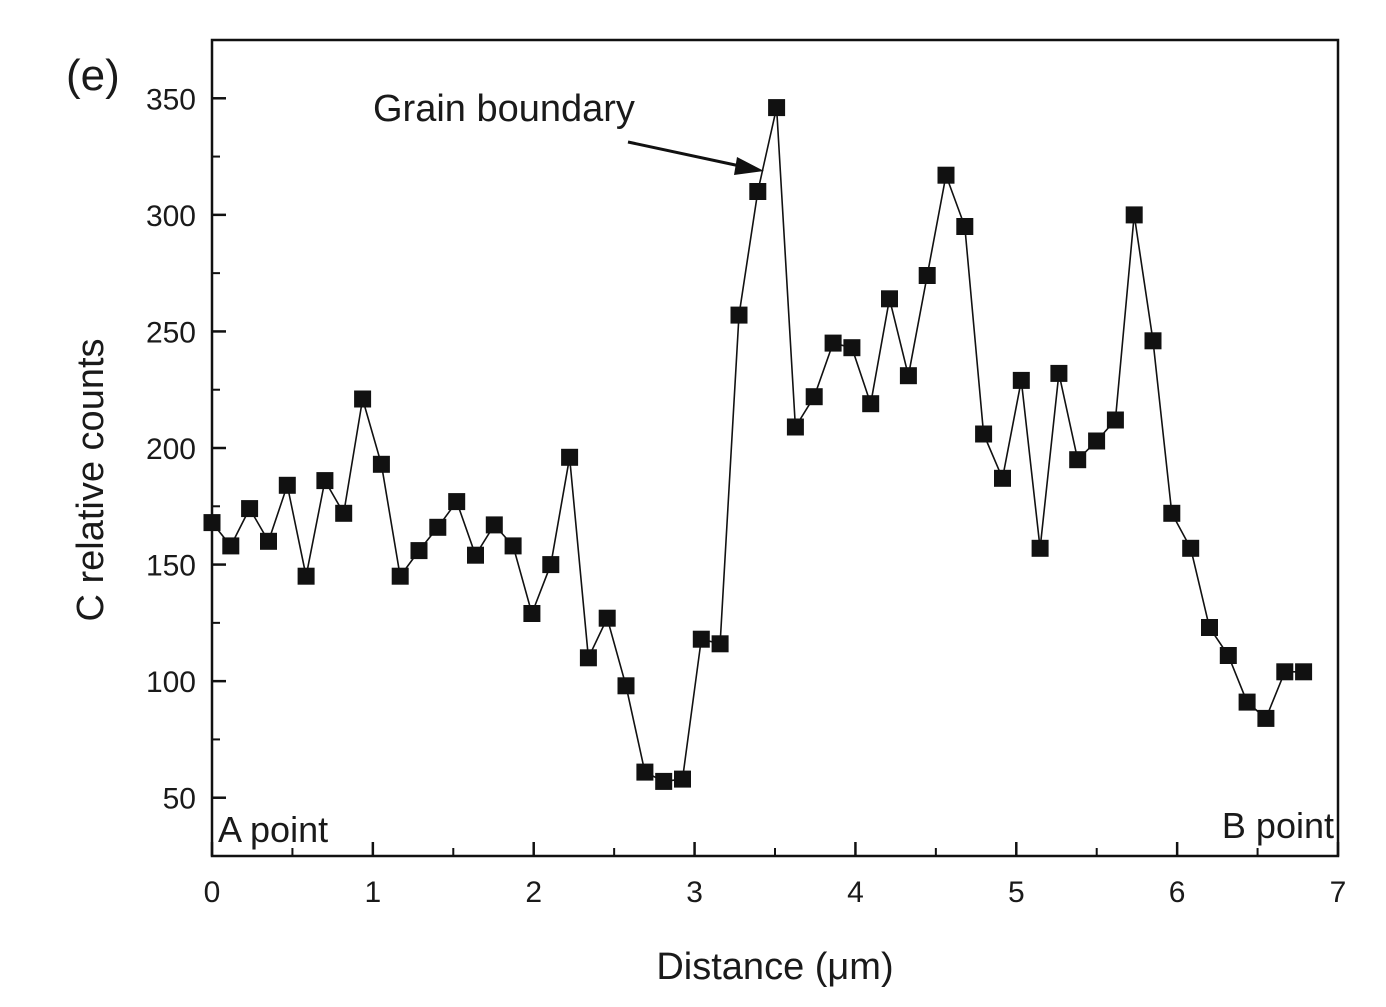  What do you see at coordinates (91, 479) in the screenshot?
I see `y-axis-title: C relative counts` at bounding box center [91, 479].